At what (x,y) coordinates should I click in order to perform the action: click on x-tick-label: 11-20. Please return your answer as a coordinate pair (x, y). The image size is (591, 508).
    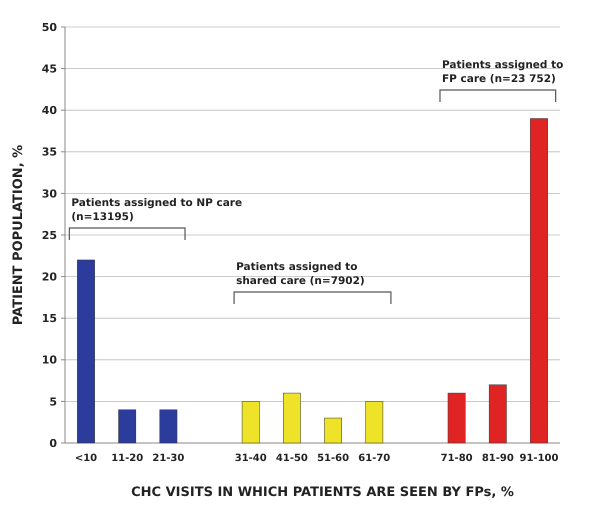
    Looking at the image, I should click on (127, 458).